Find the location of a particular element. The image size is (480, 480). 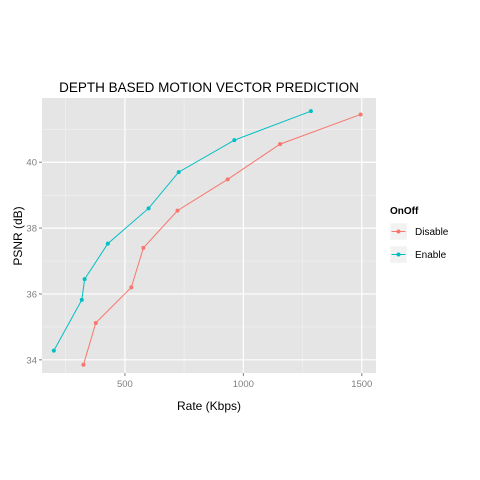

x-tick-label: 1500 is located at coordinates (361, 384).